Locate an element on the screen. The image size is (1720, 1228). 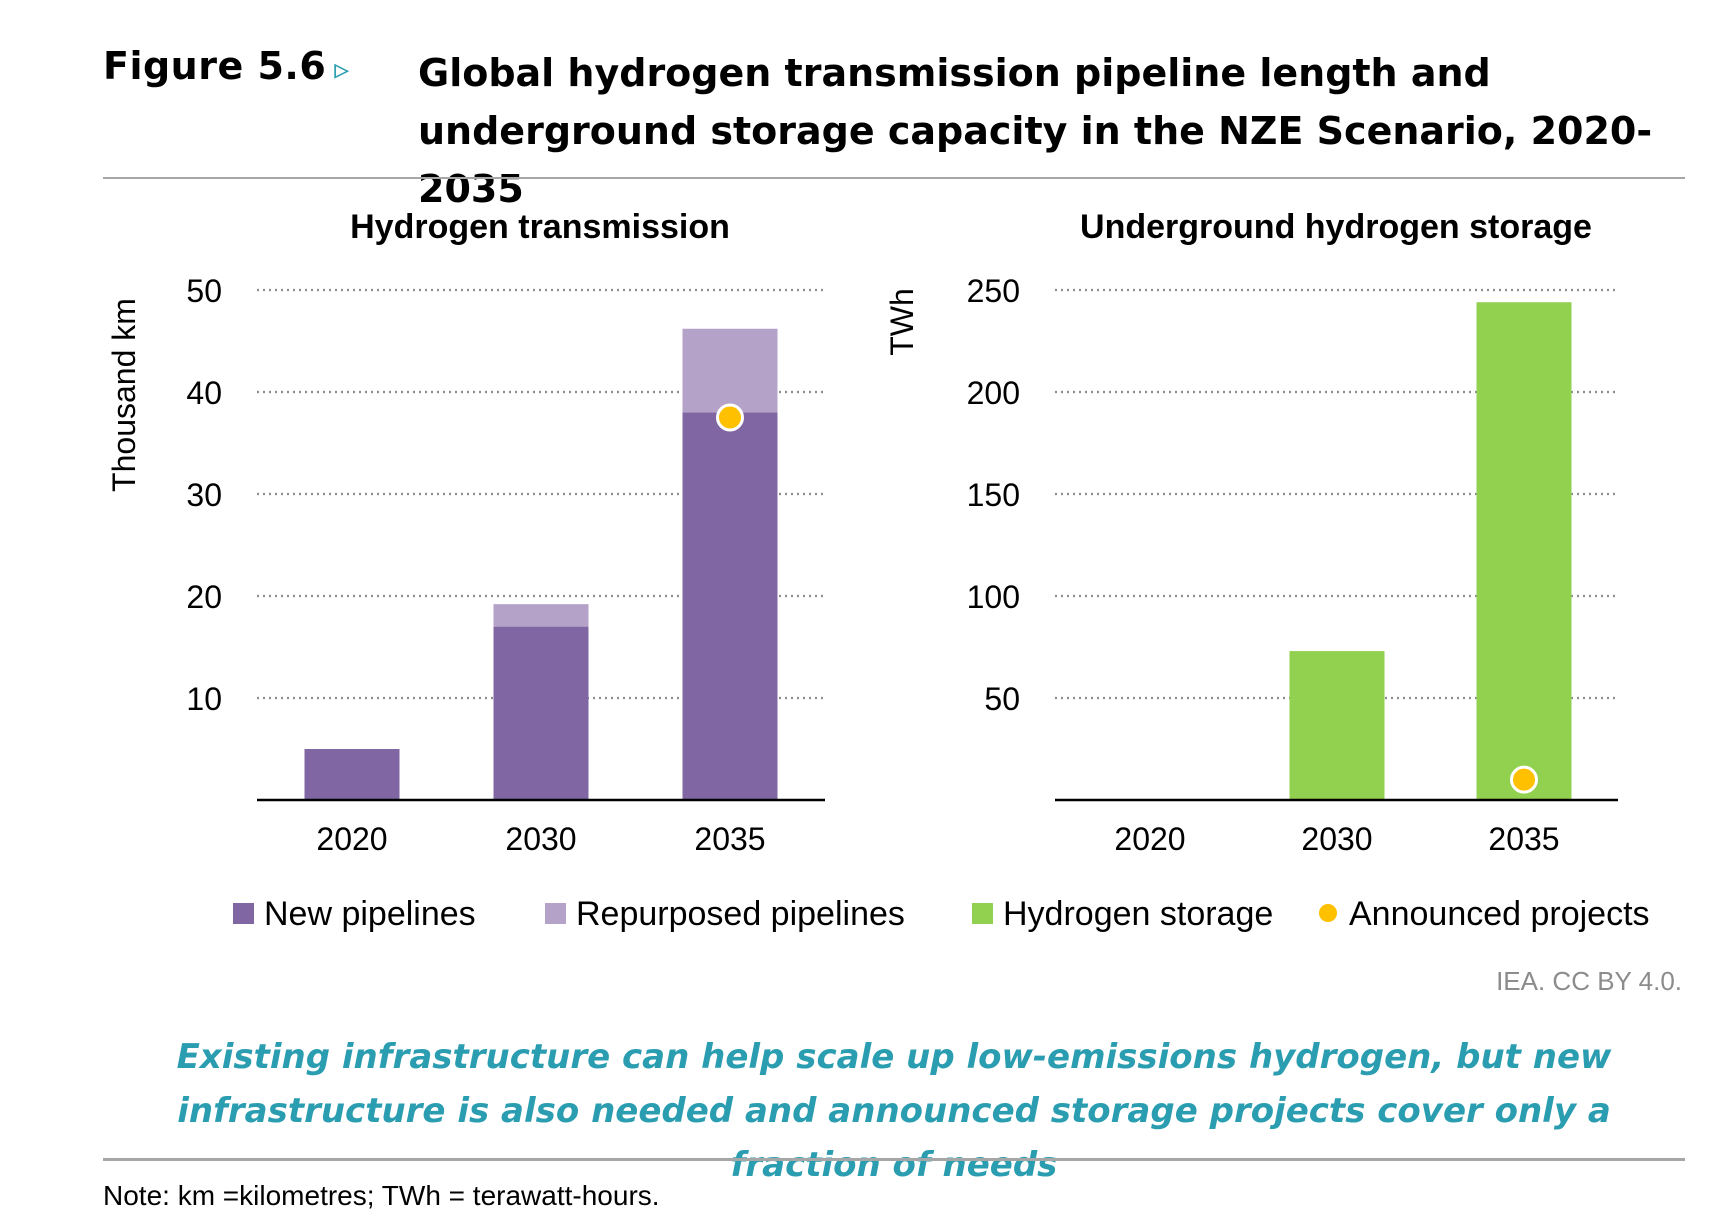
transmission-y-tick-label: 10 is located at coordinates (204, 699).